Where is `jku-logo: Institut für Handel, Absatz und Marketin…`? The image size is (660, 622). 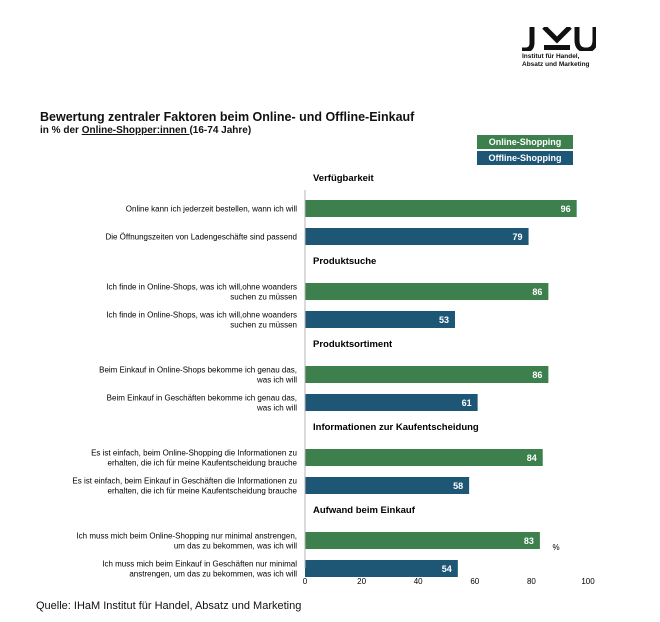 jku-logo: Institut für Handel, Absatz und Marketin… is located at coordinates (572, 48).